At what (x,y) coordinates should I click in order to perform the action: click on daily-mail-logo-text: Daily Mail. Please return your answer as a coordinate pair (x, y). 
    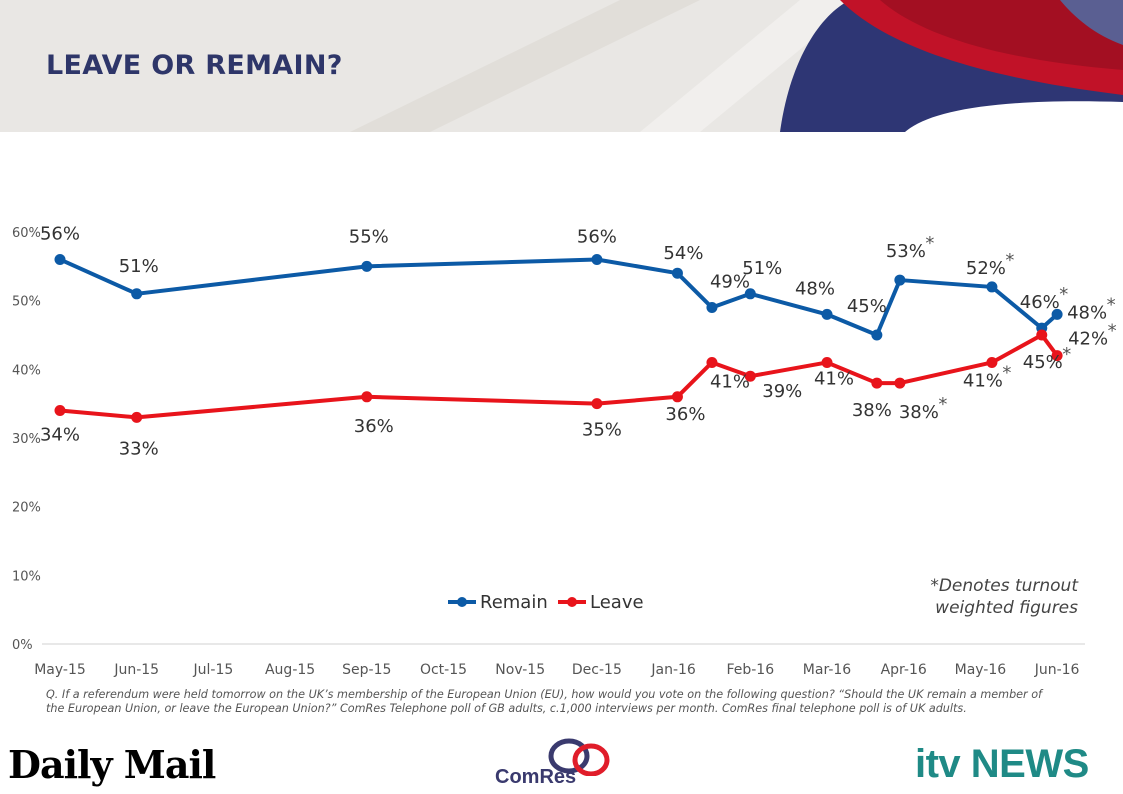
    Looking at the image, I should click on (112, 764).